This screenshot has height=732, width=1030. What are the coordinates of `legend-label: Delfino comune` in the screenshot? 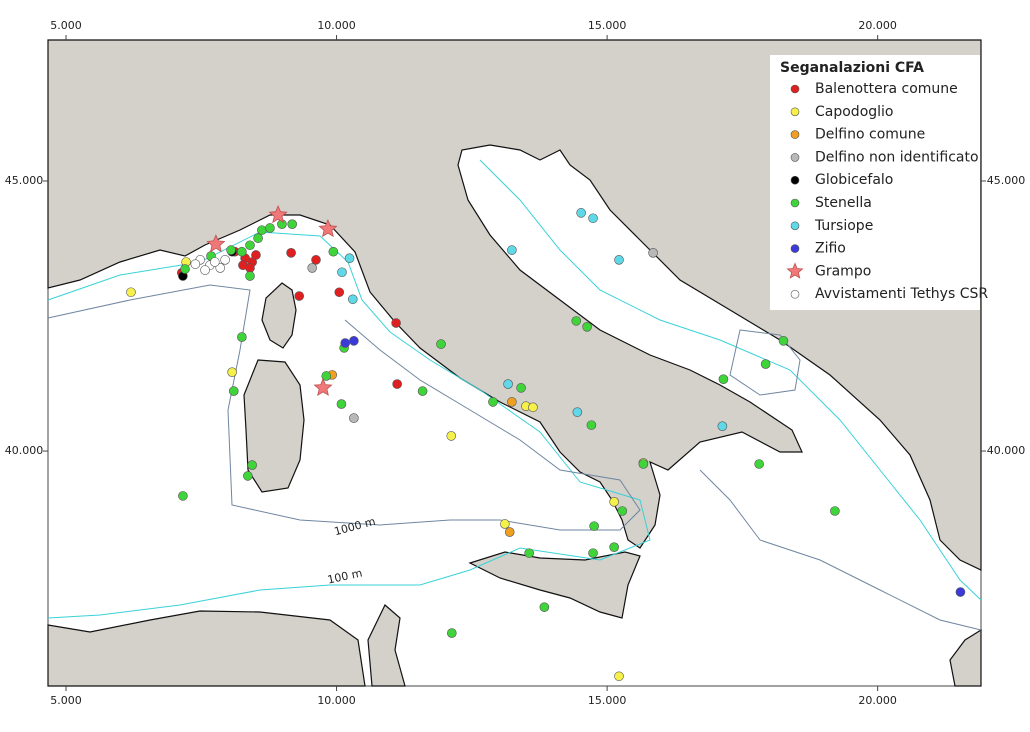 It's located at (870, 135).